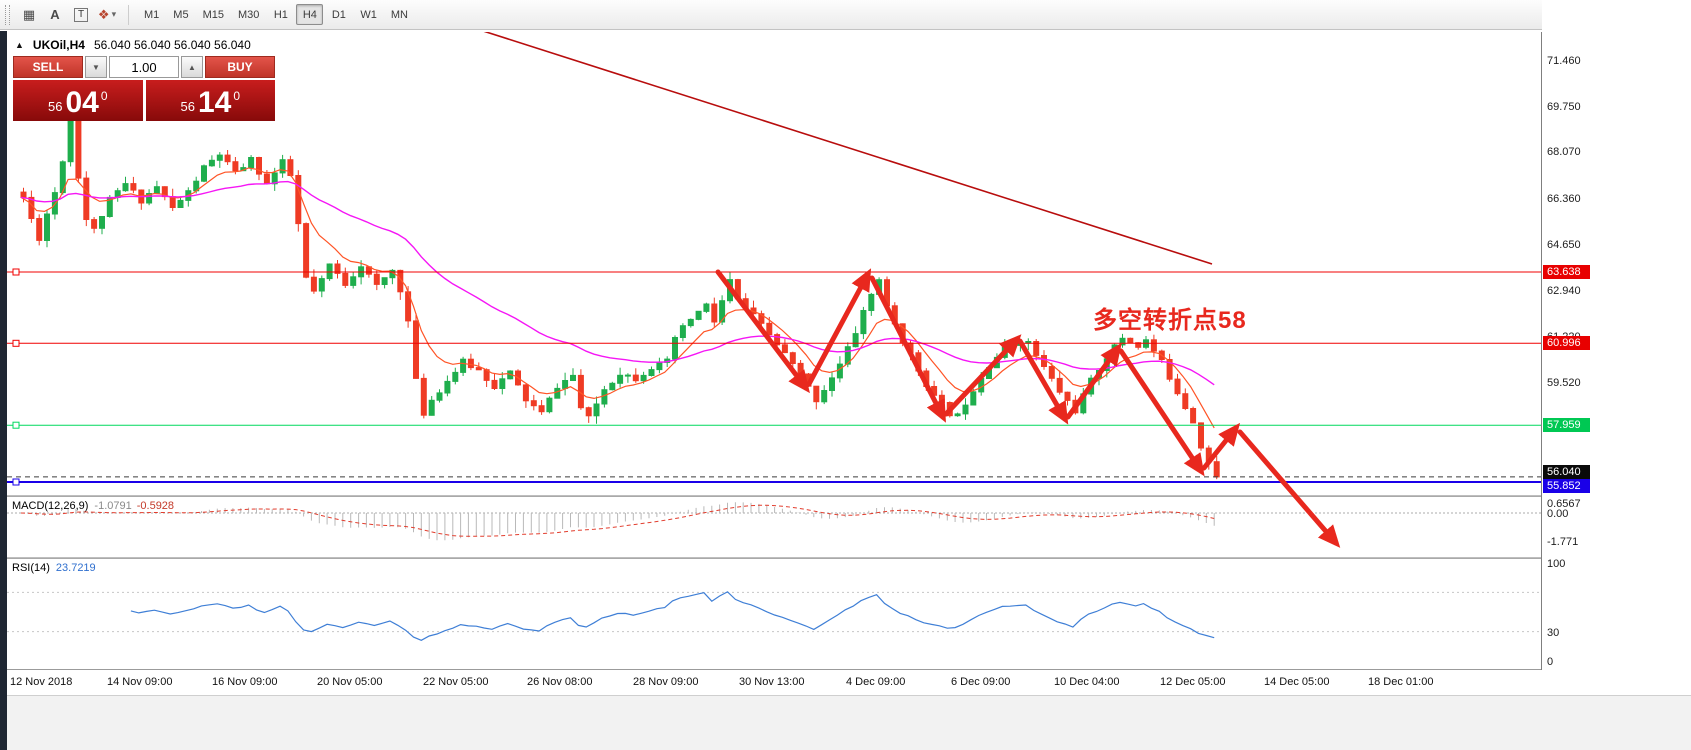  What do you see at coordinates (368, 14) in the screenshot?
I see `timeframe-w1: W1` at bounding box center [368, 14].